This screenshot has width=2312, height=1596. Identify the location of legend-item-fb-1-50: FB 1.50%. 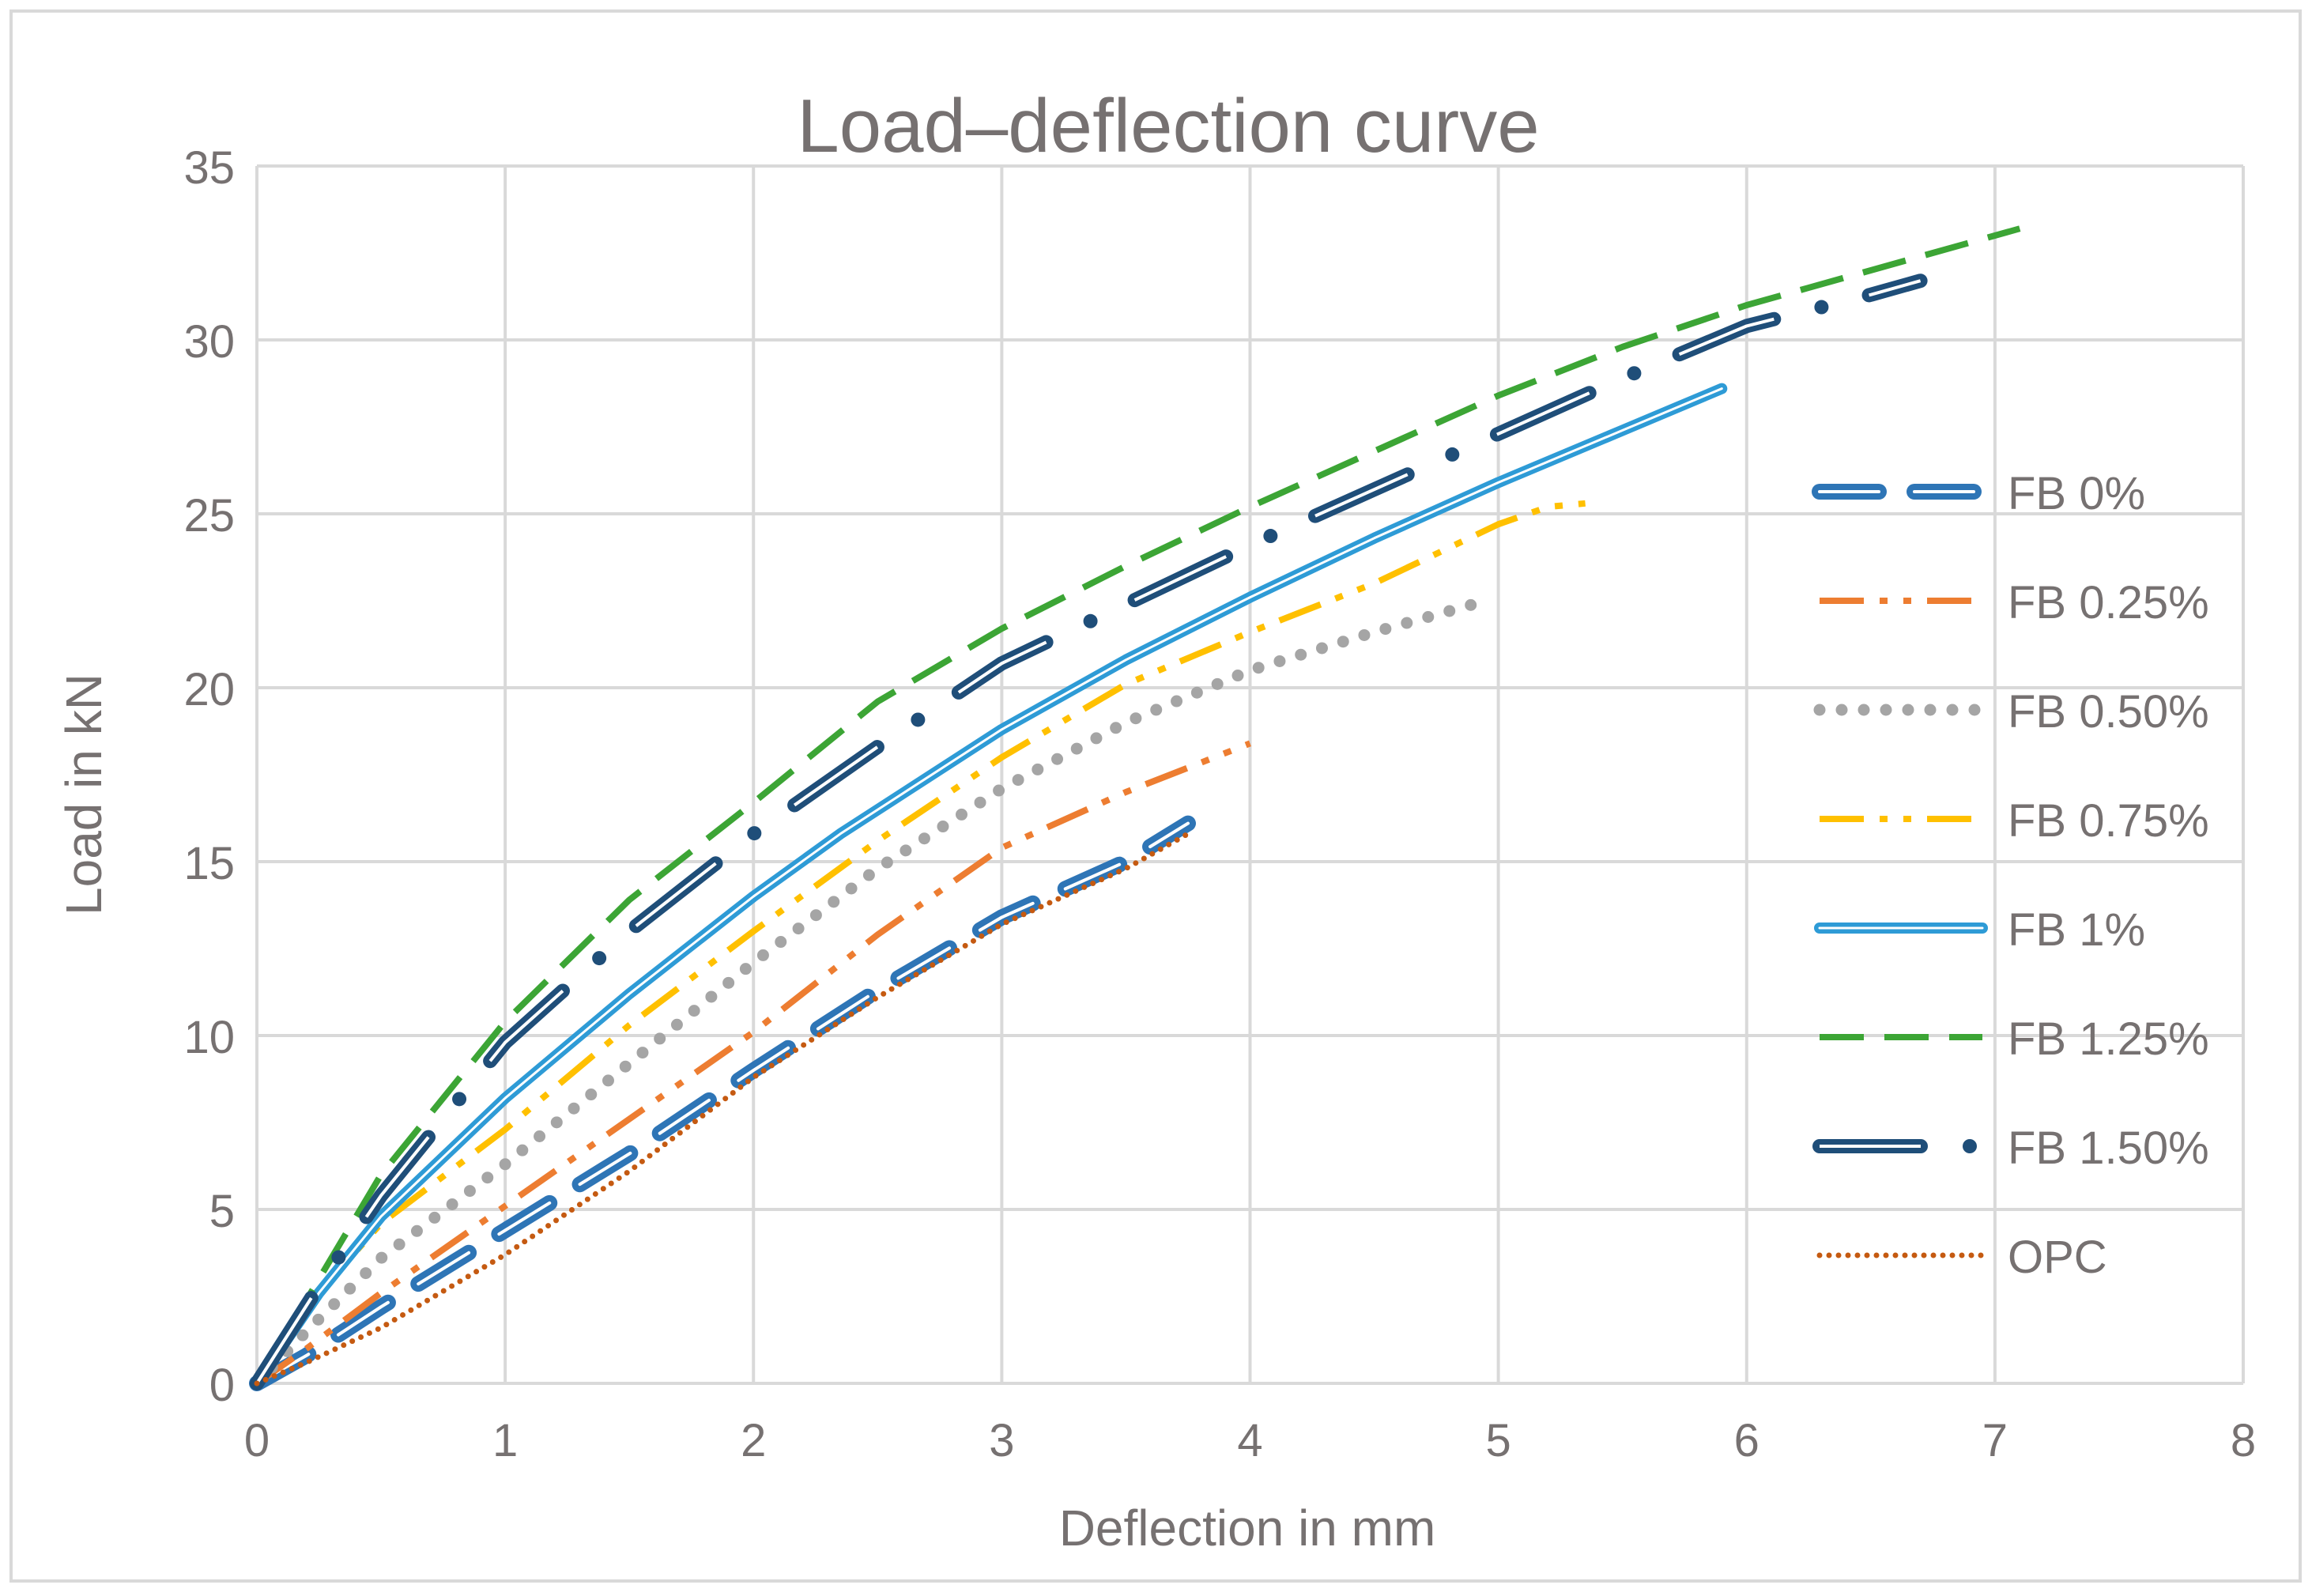
(2011, 1148).